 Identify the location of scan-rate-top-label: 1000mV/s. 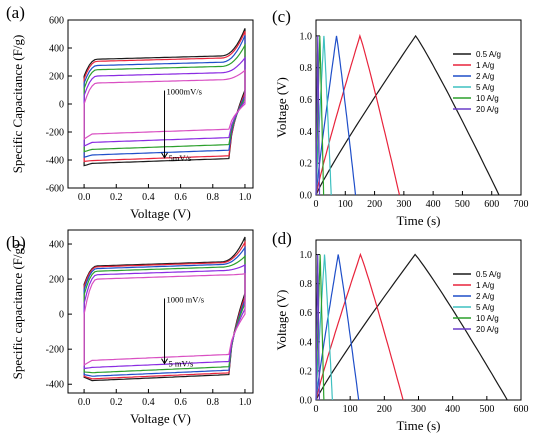
(184, 92).